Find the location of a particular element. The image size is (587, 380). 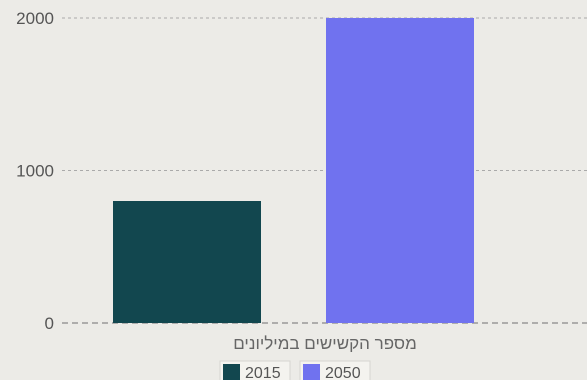

legend: 2015 2050 is located at coordinates (295, 370).